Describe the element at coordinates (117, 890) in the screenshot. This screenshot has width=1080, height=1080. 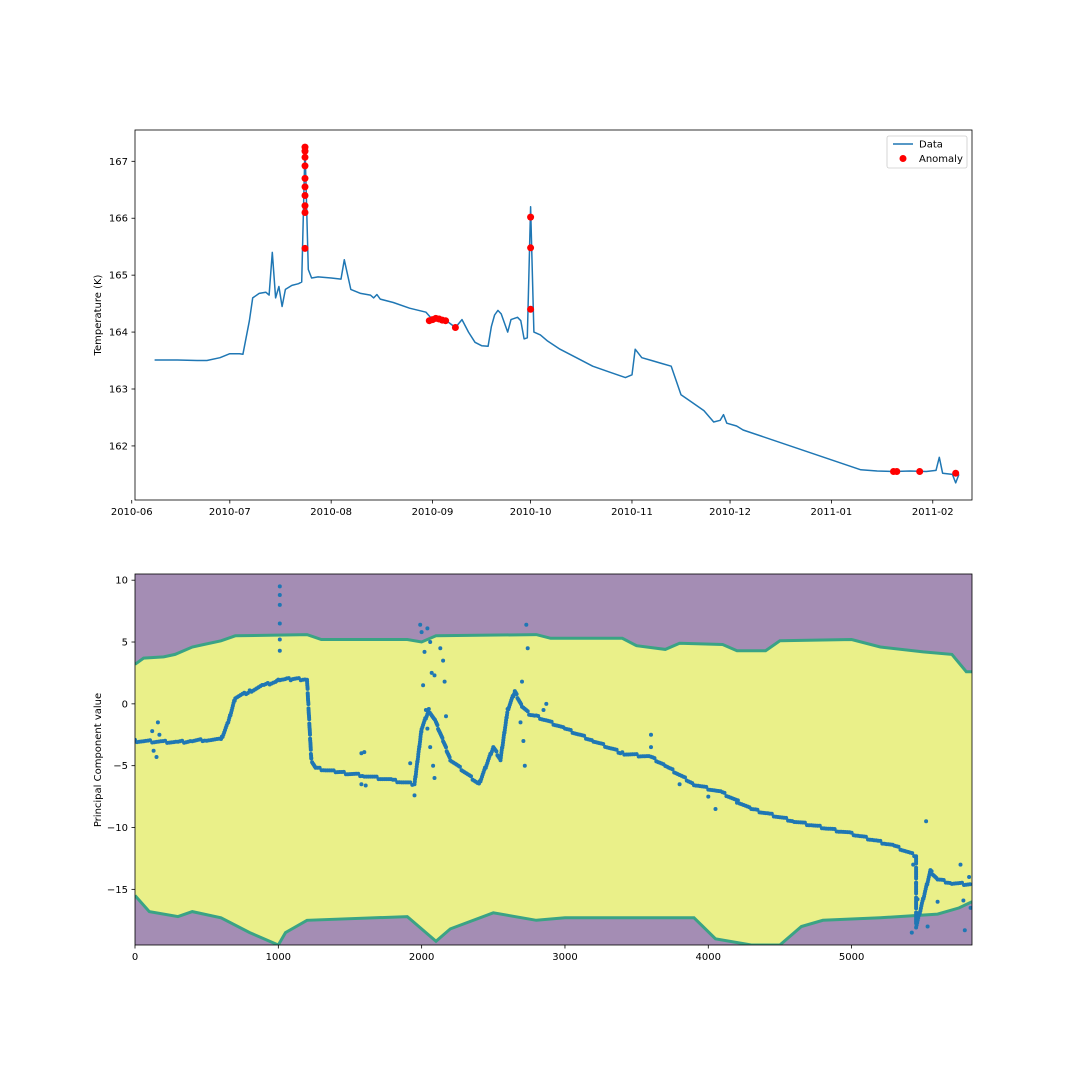
I see `y-tick-label: −15` at that location.